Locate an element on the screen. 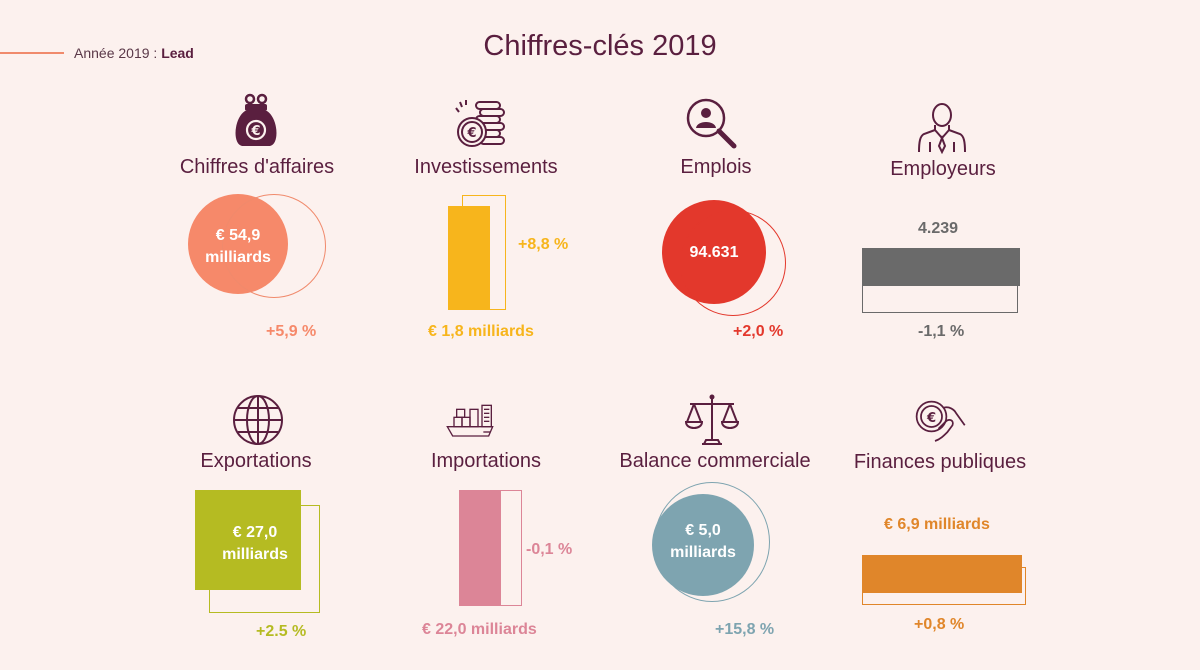  employers-value: 4.239 is located at coordinates (938, 228).